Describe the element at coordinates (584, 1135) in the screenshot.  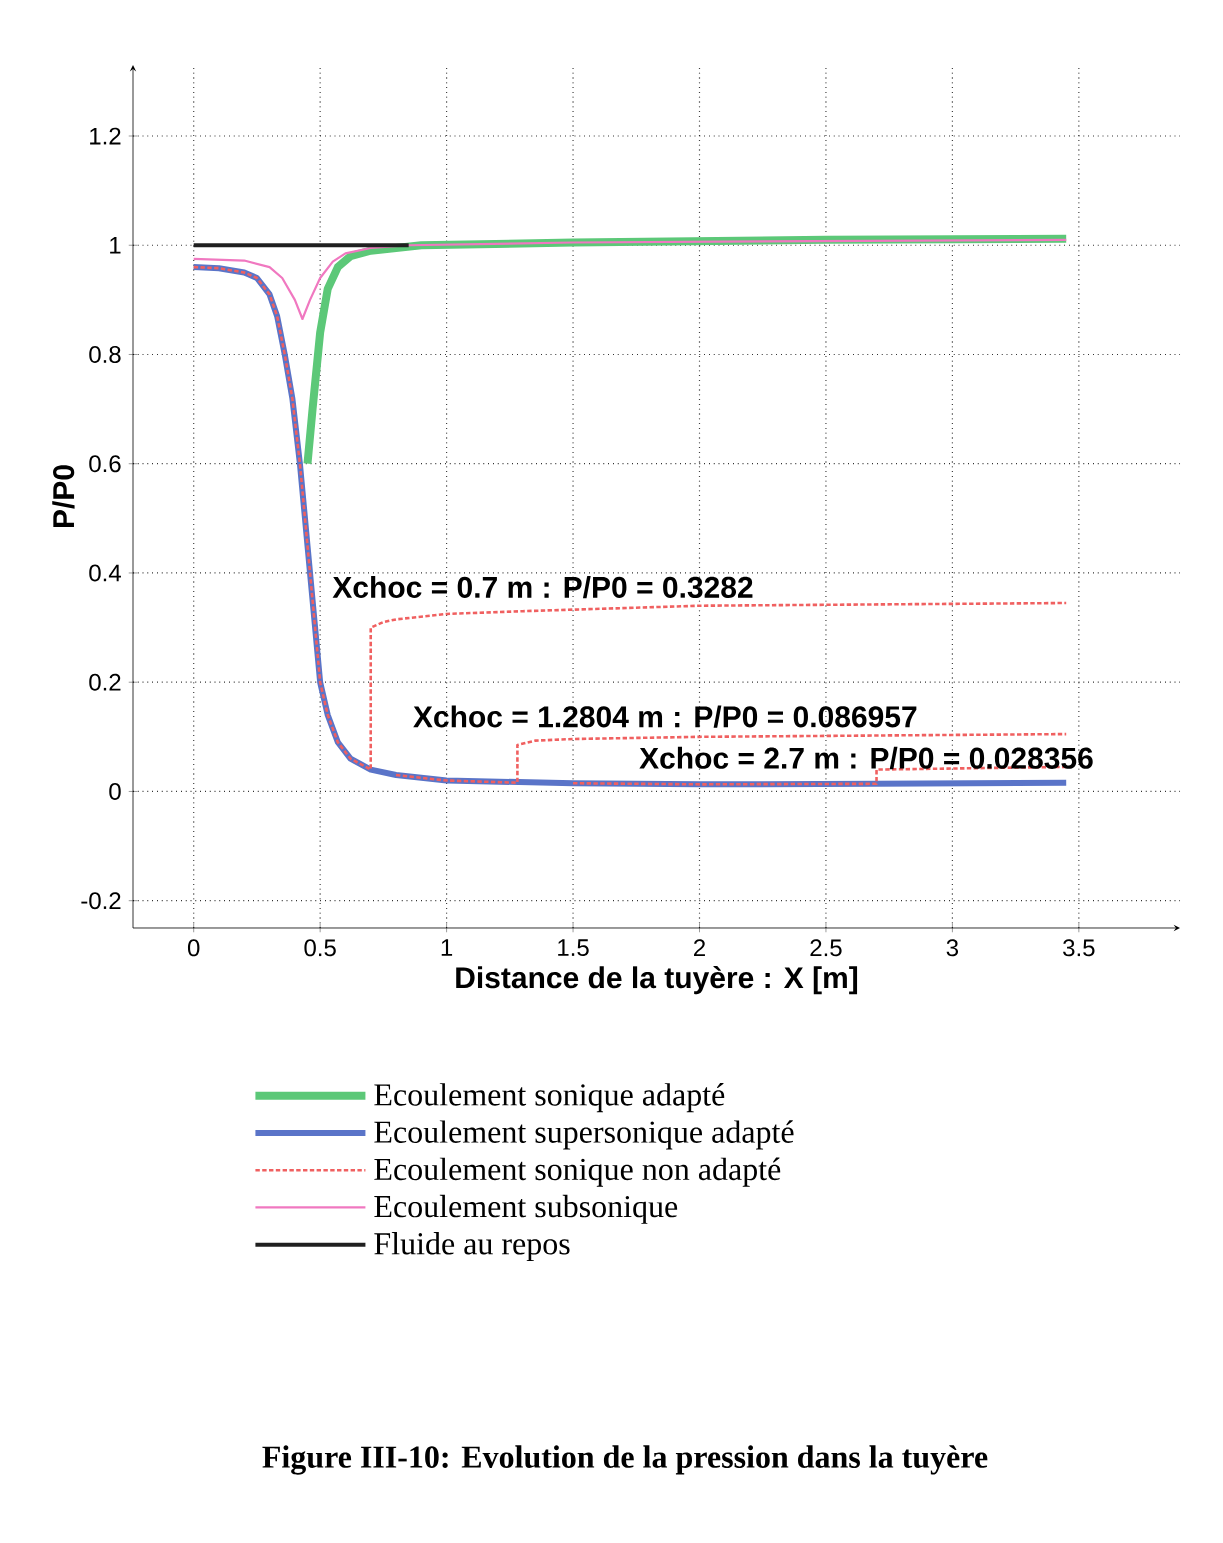
I see `legend-label: Ecoulement supersonique adapté` at that location.